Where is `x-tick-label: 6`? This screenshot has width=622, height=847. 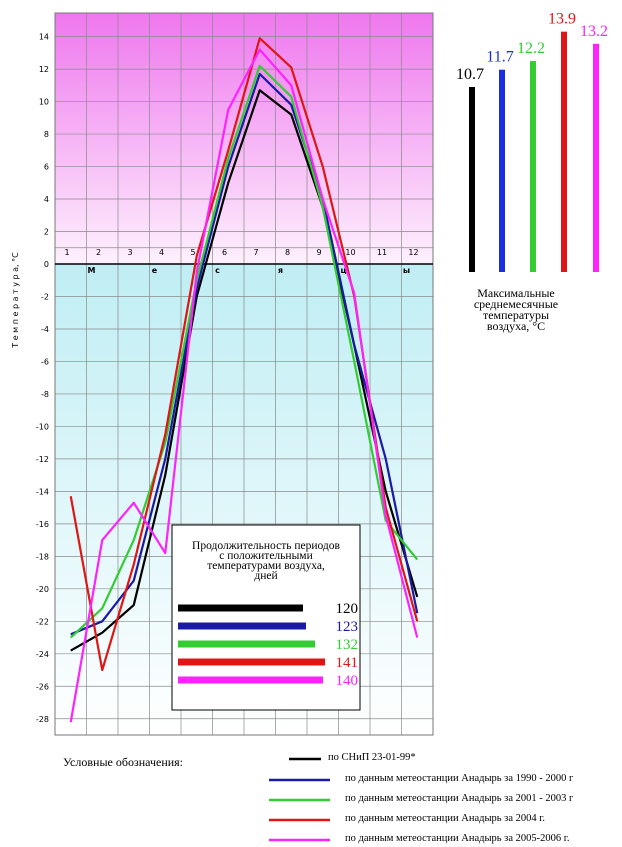
x-tick-label: 6 is located at coordinates (224, 252).